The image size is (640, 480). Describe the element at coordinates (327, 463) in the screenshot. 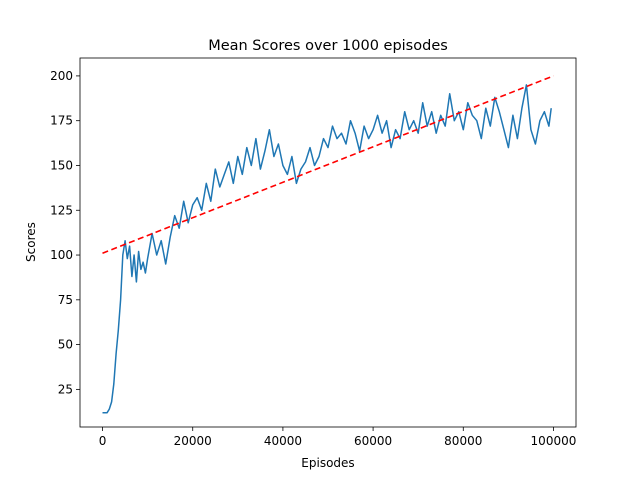

I see `x-axis-label: Episodes` at that location.